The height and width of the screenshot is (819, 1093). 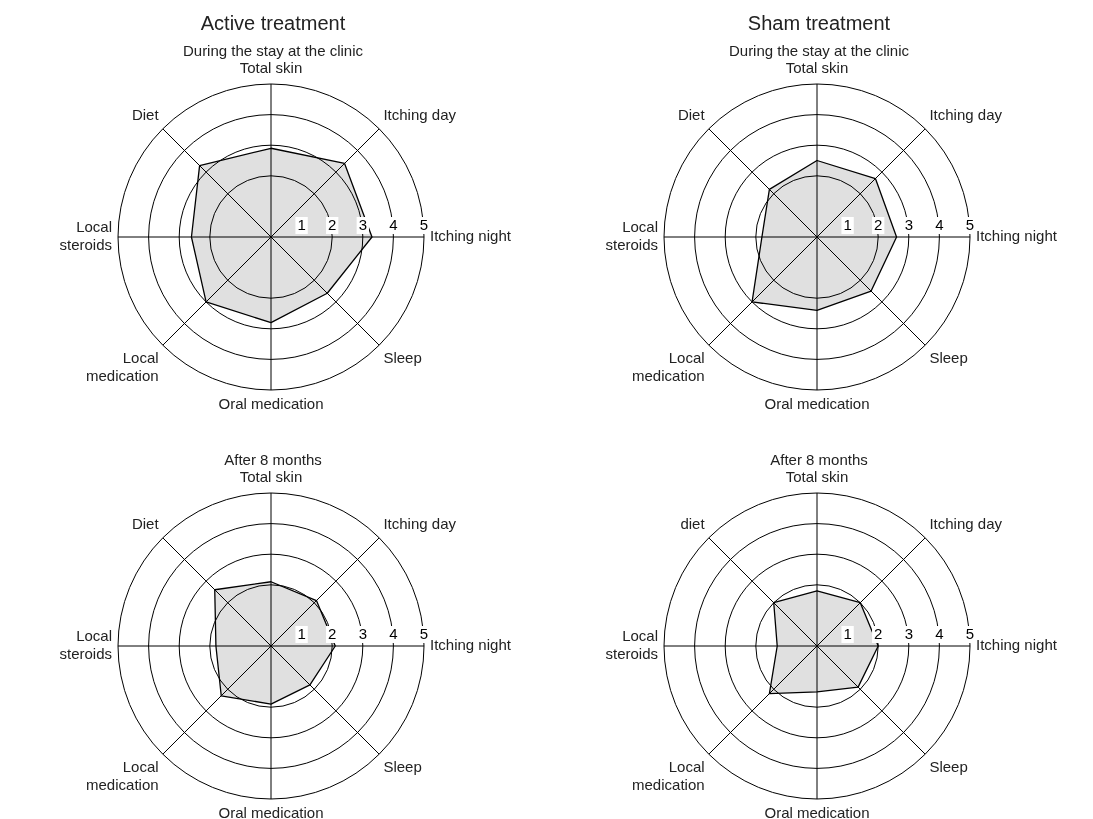 What do you see at coordinates (273, 24) in the screenshot?
I see `chart-title: Active treatment` at bounding box center [273, 24].